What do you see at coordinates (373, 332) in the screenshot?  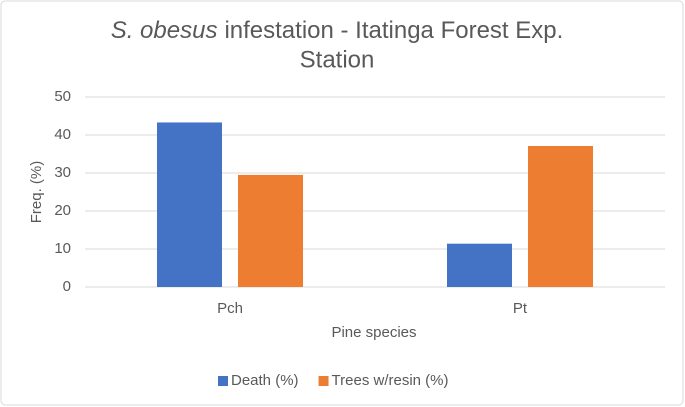 I see `x-axis-label: Pine species` at bounding box center [373, 332].